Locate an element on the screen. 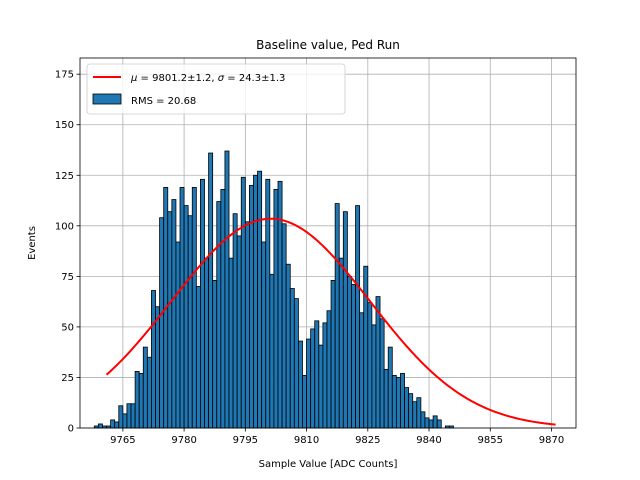  legend-mu-value: = 9801.2±1.2, is located at coordinates (177, 78).